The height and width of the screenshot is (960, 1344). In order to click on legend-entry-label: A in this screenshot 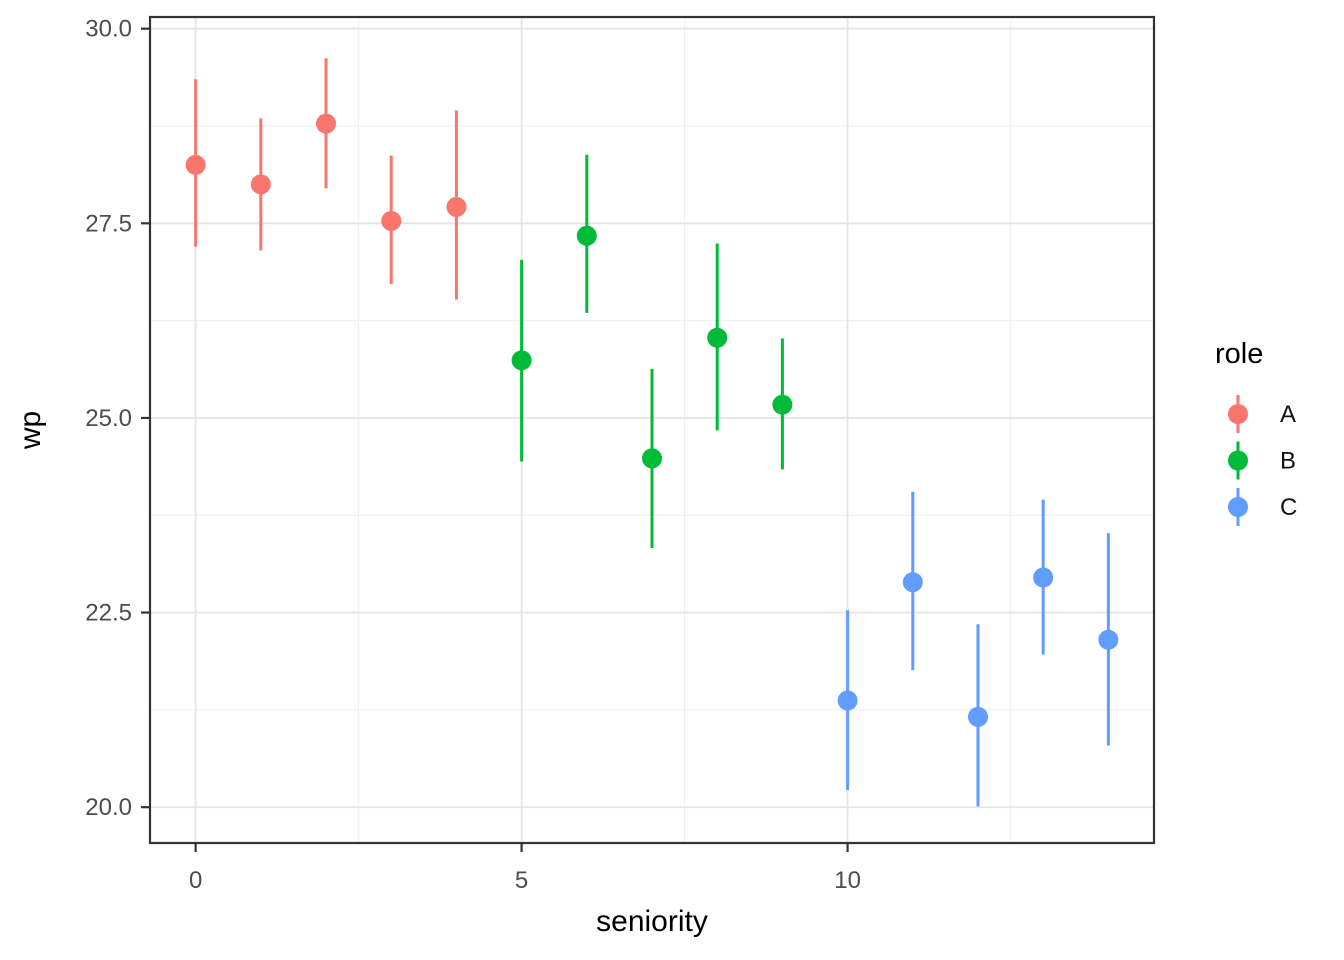, I will do `click(1288, 414)`.